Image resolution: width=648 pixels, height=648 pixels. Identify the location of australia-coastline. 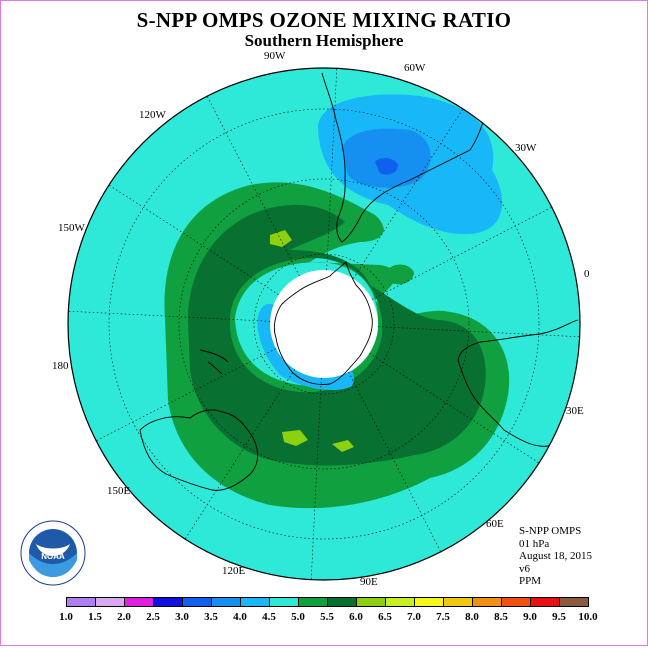
(198, 450).